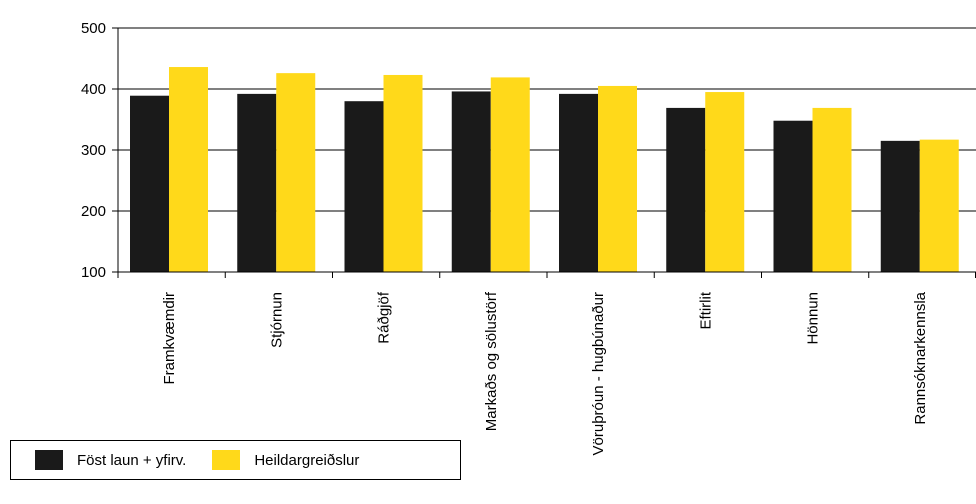 This screenshot has width=976, height=504. Describe the element at coordinates (813, 318) in the screenshot. I see `x-tick-label-6: Hönnun` at that location.